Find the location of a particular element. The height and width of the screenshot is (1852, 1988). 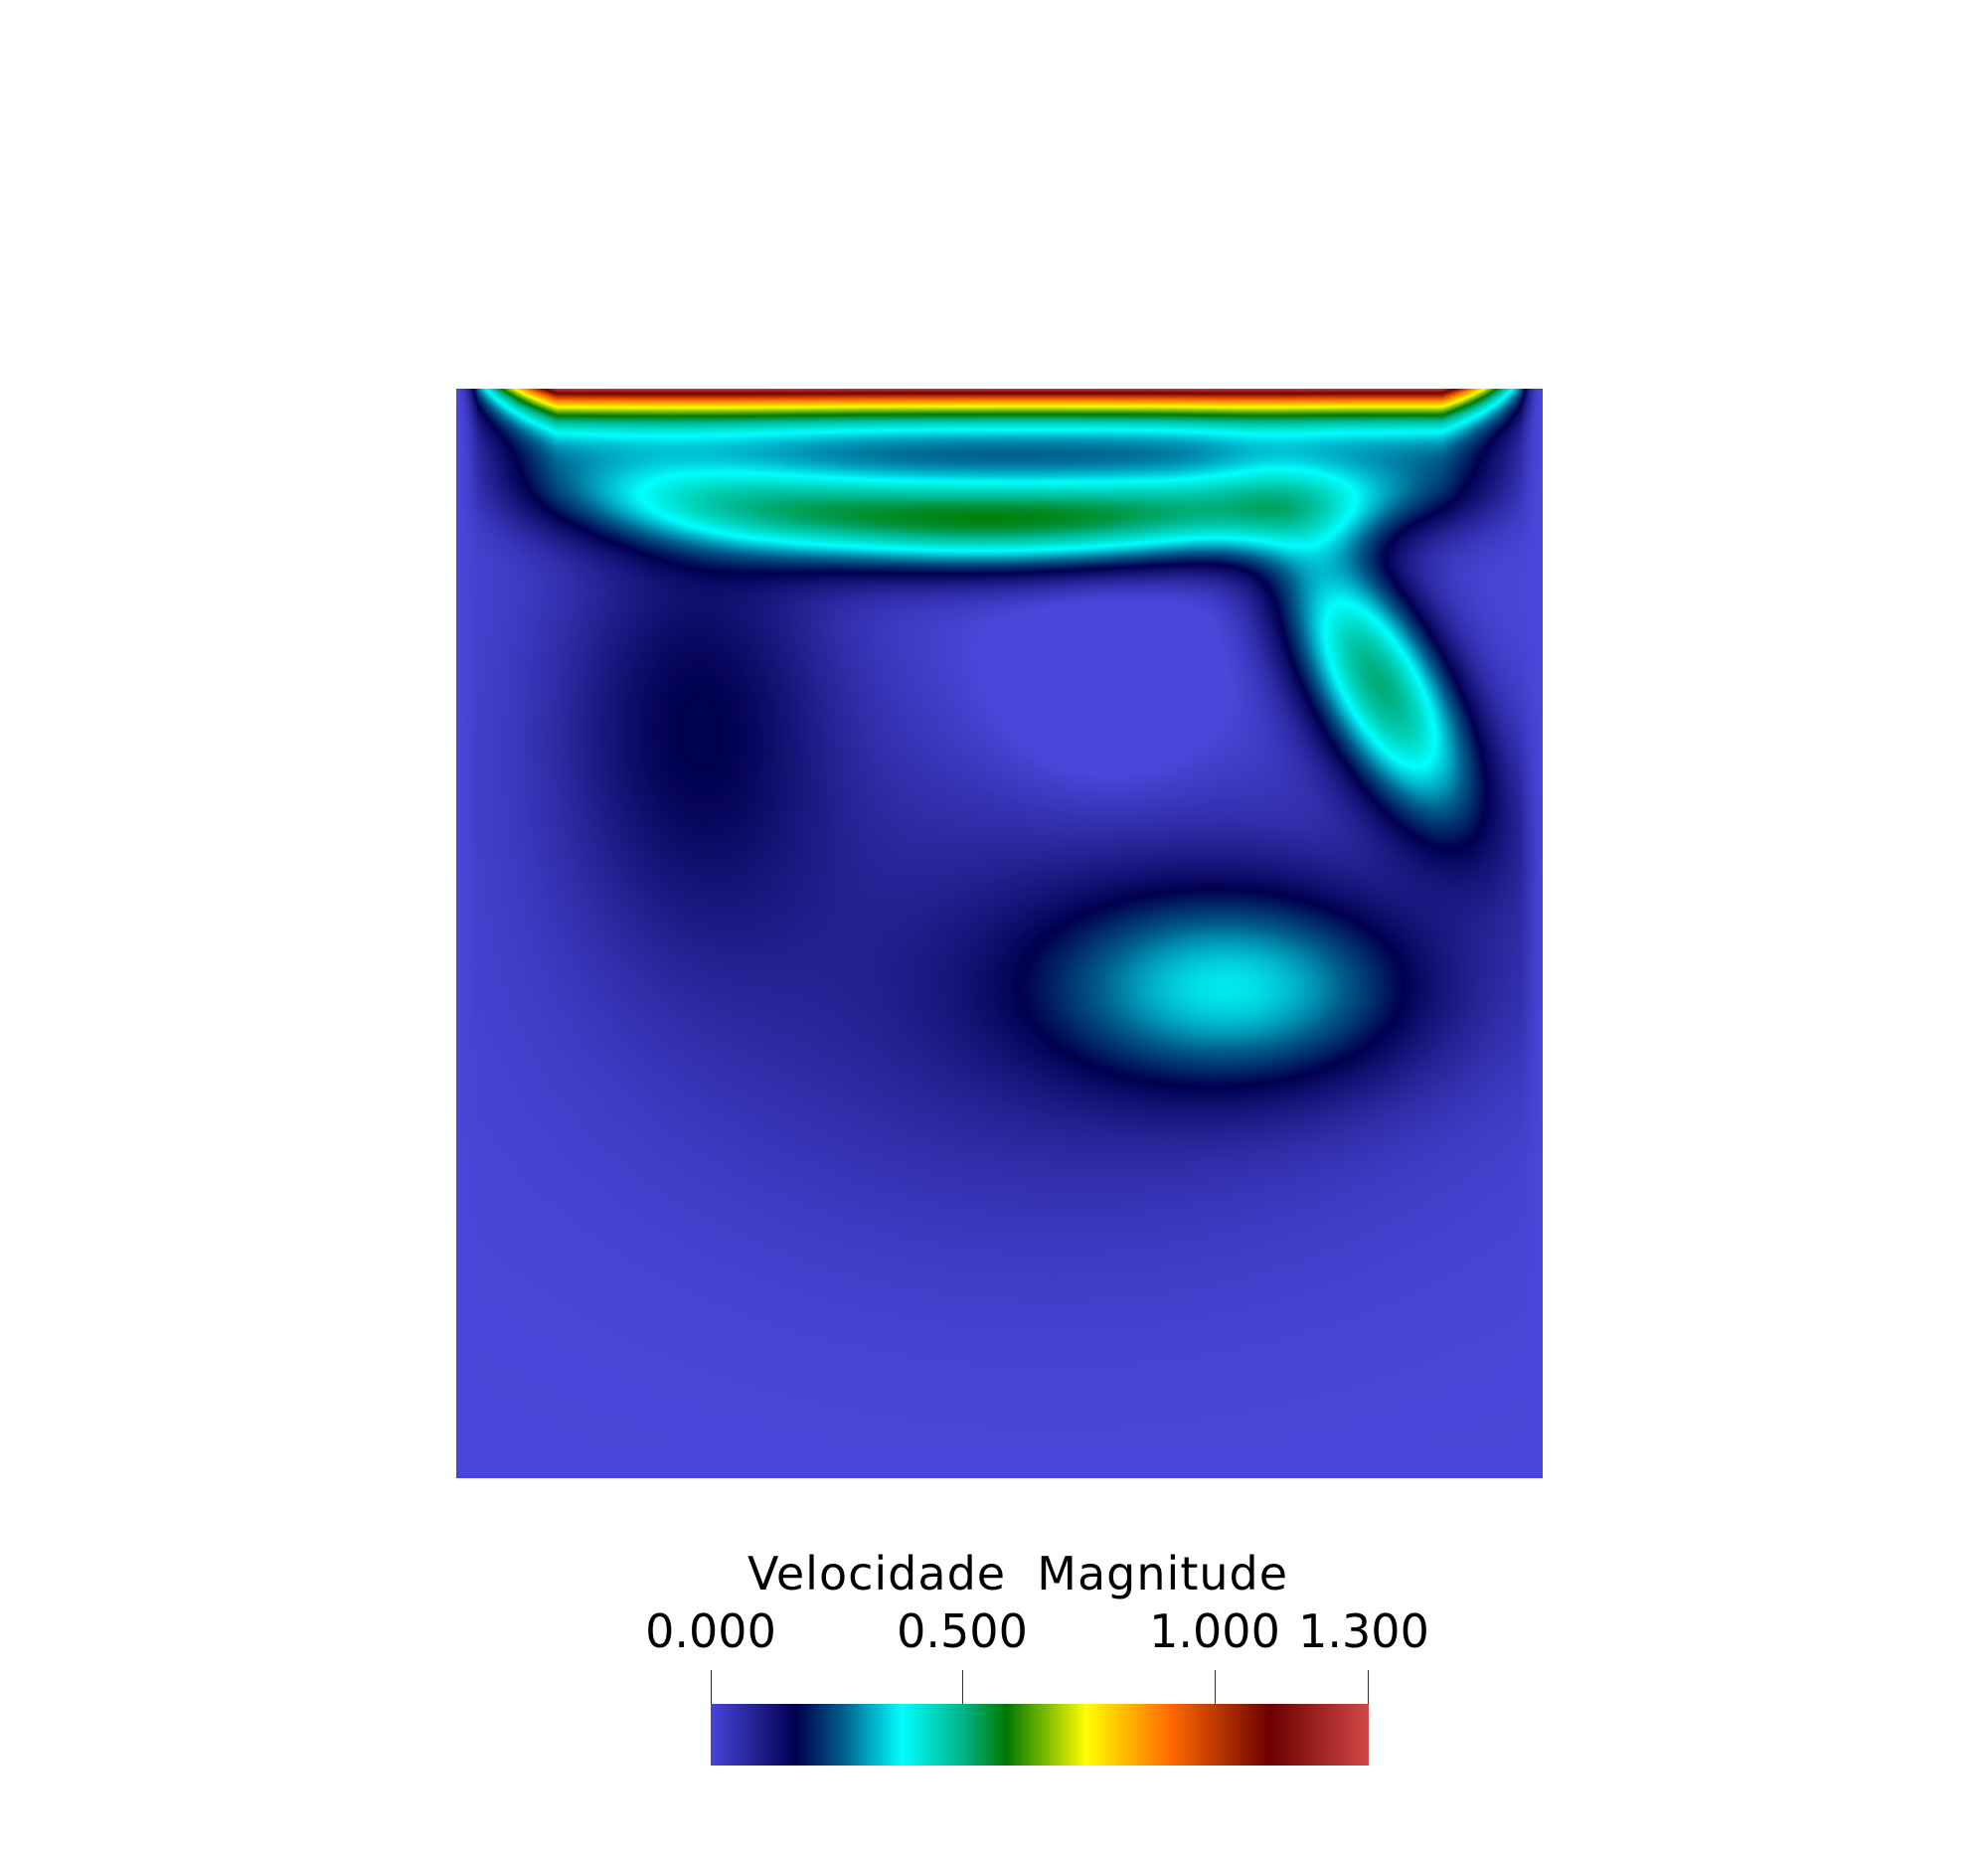

legend-title: Velocidade Magnitude is located at coordinates (1017, 1573).